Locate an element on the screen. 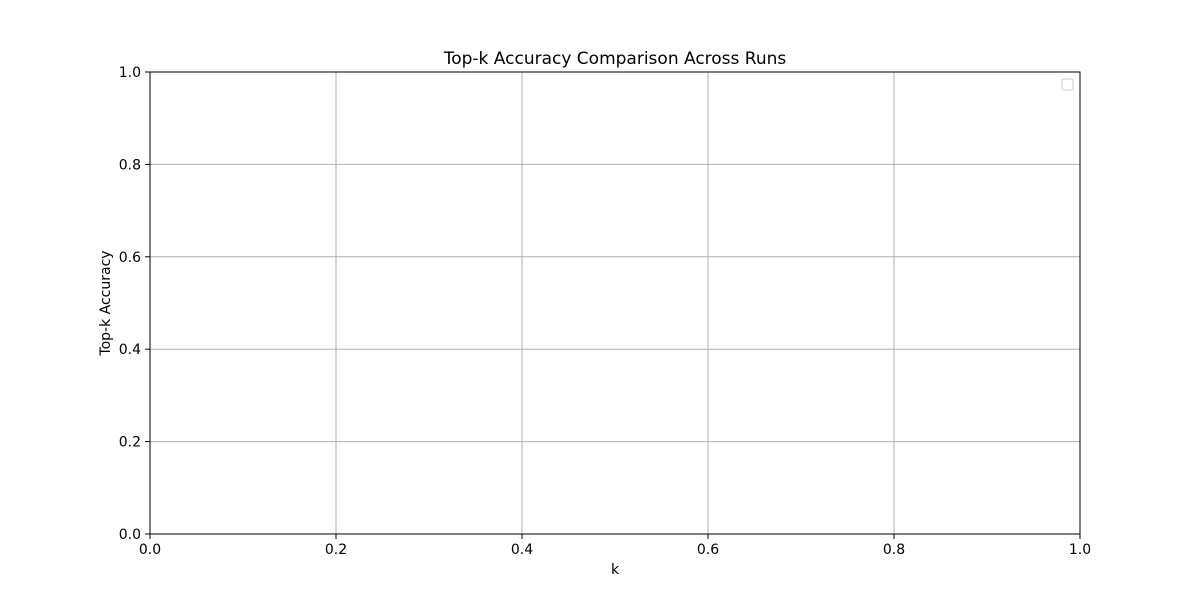 The width and height of the screenshot is (1200, 600). x-tick-label: 0.4 is located at coordinates (522, 550).